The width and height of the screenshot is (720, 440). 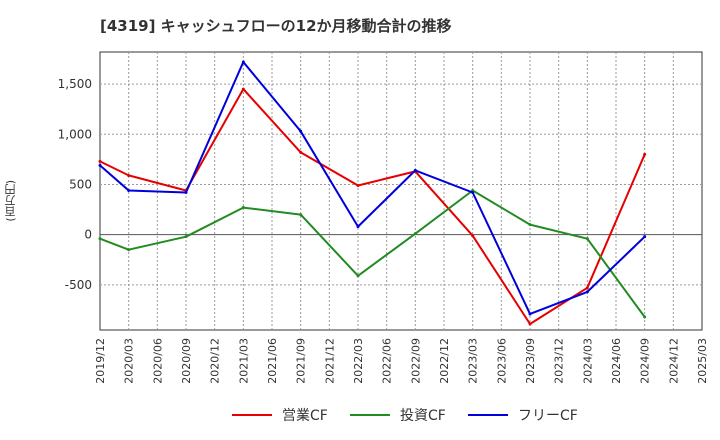 I want to click on y-tick-label: 1,500, so click(x=75, y=84).